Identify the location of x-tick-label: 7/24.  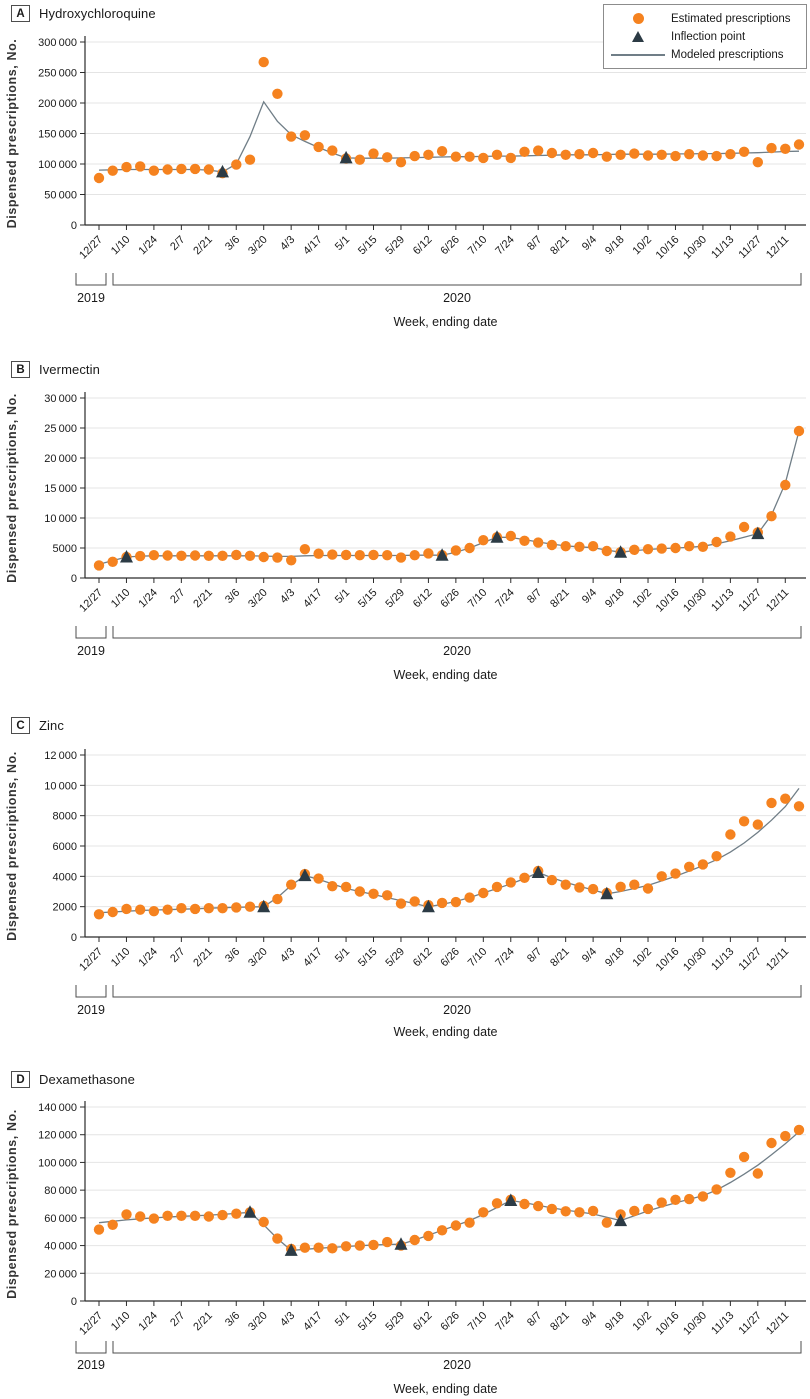
(505, 246).